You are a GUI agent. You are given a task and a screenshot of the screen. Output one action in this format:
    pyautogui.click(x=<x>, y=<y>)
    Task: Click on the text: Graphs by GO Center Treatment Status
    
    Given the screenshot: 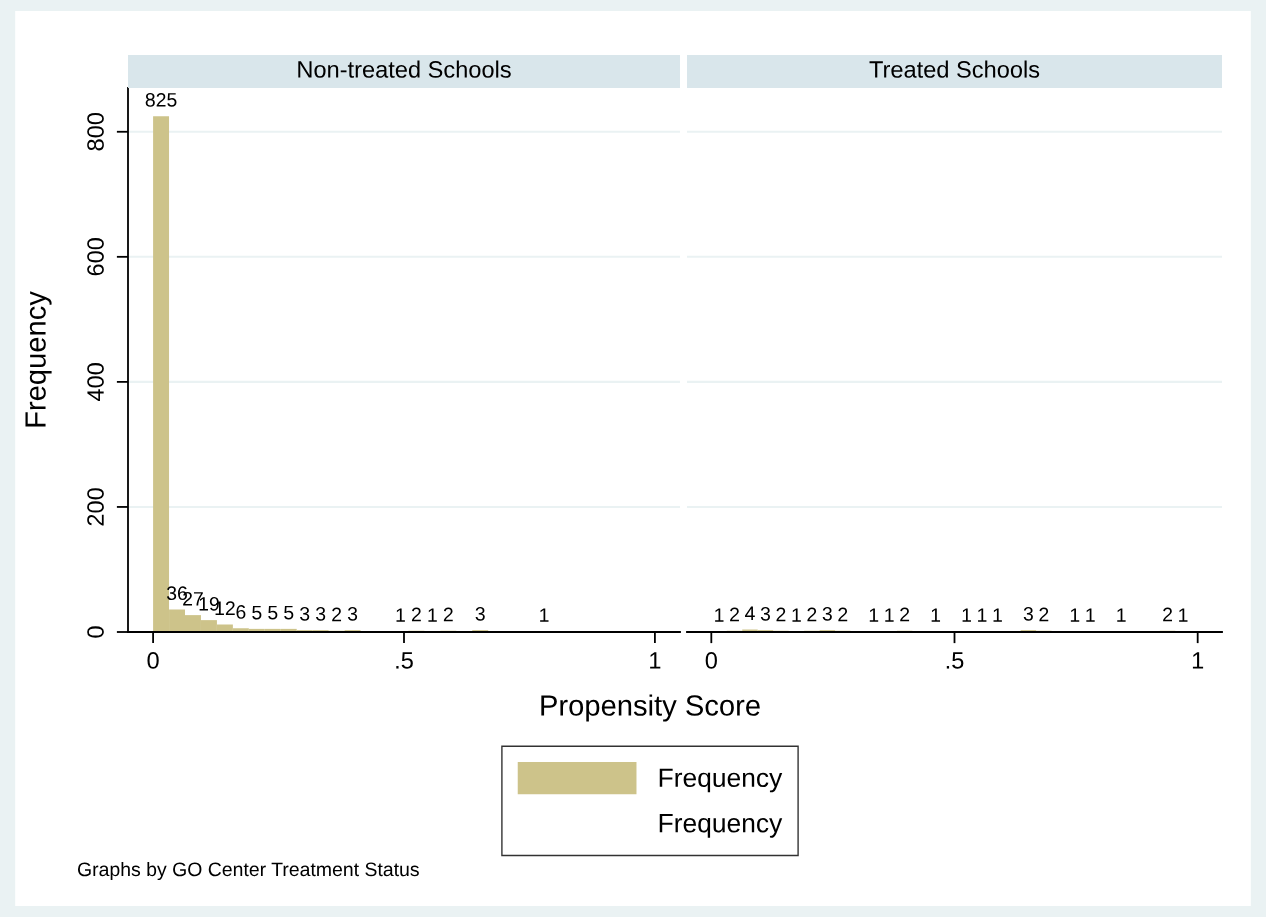 What is the action you would take?
    pyautogui.click(x=248, y=871)
    